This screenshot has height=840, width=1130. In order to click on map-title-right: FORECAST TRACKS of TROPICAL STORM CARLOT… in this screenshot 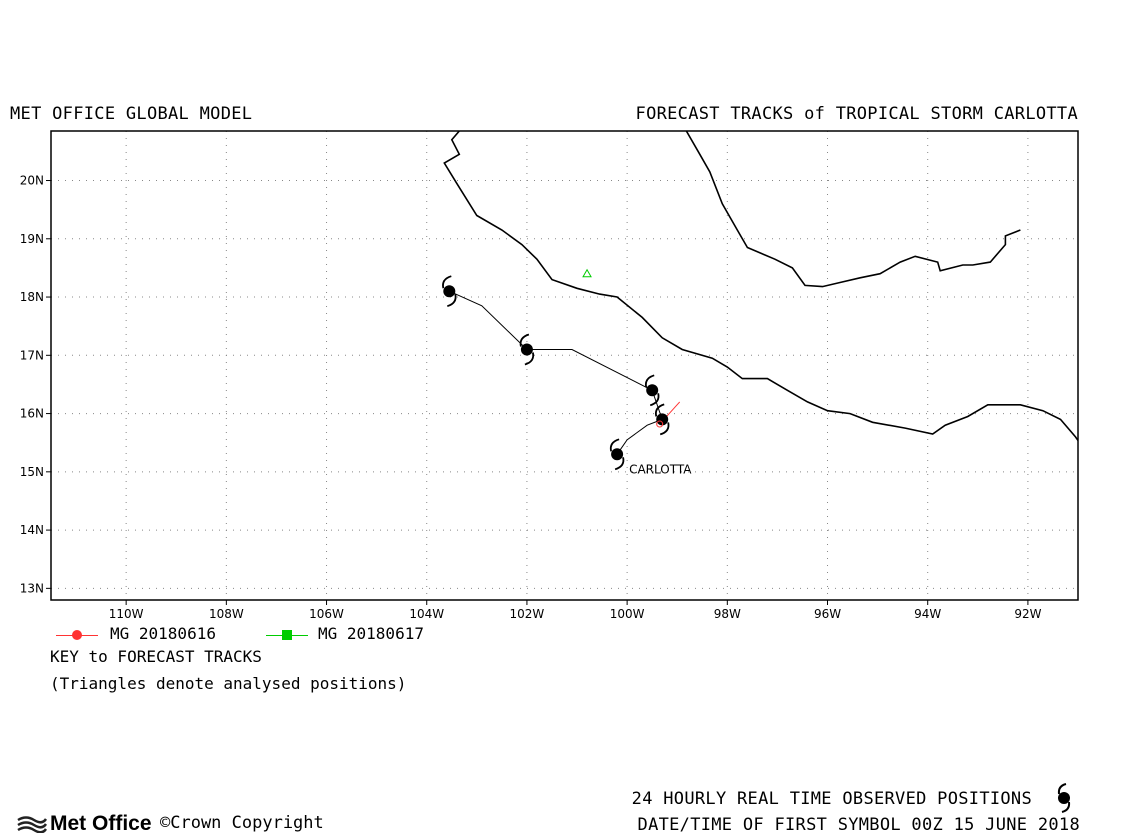, I will do `click(856, 114)`.